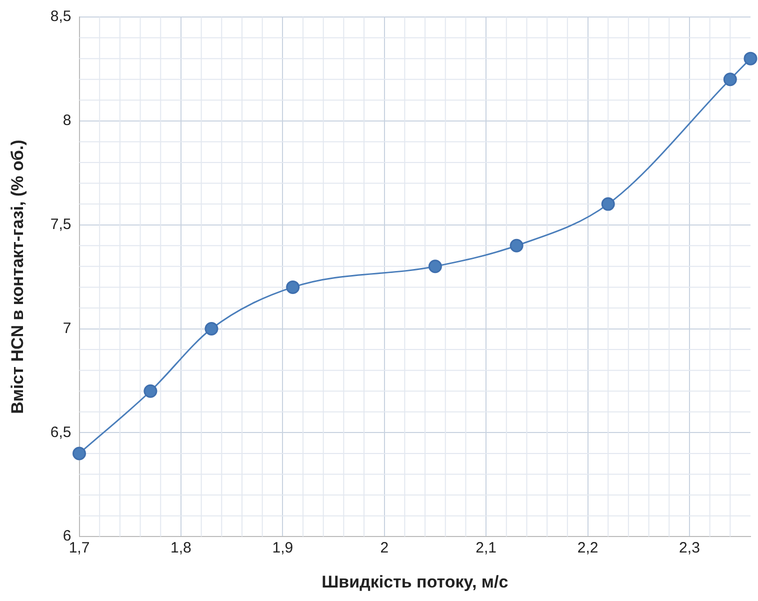 The image size is (758, 601). What do you see at coordinates (61, 432) in the screenshot?
I see `y-tick-label: 6,5` at bounding box center [61, 432].